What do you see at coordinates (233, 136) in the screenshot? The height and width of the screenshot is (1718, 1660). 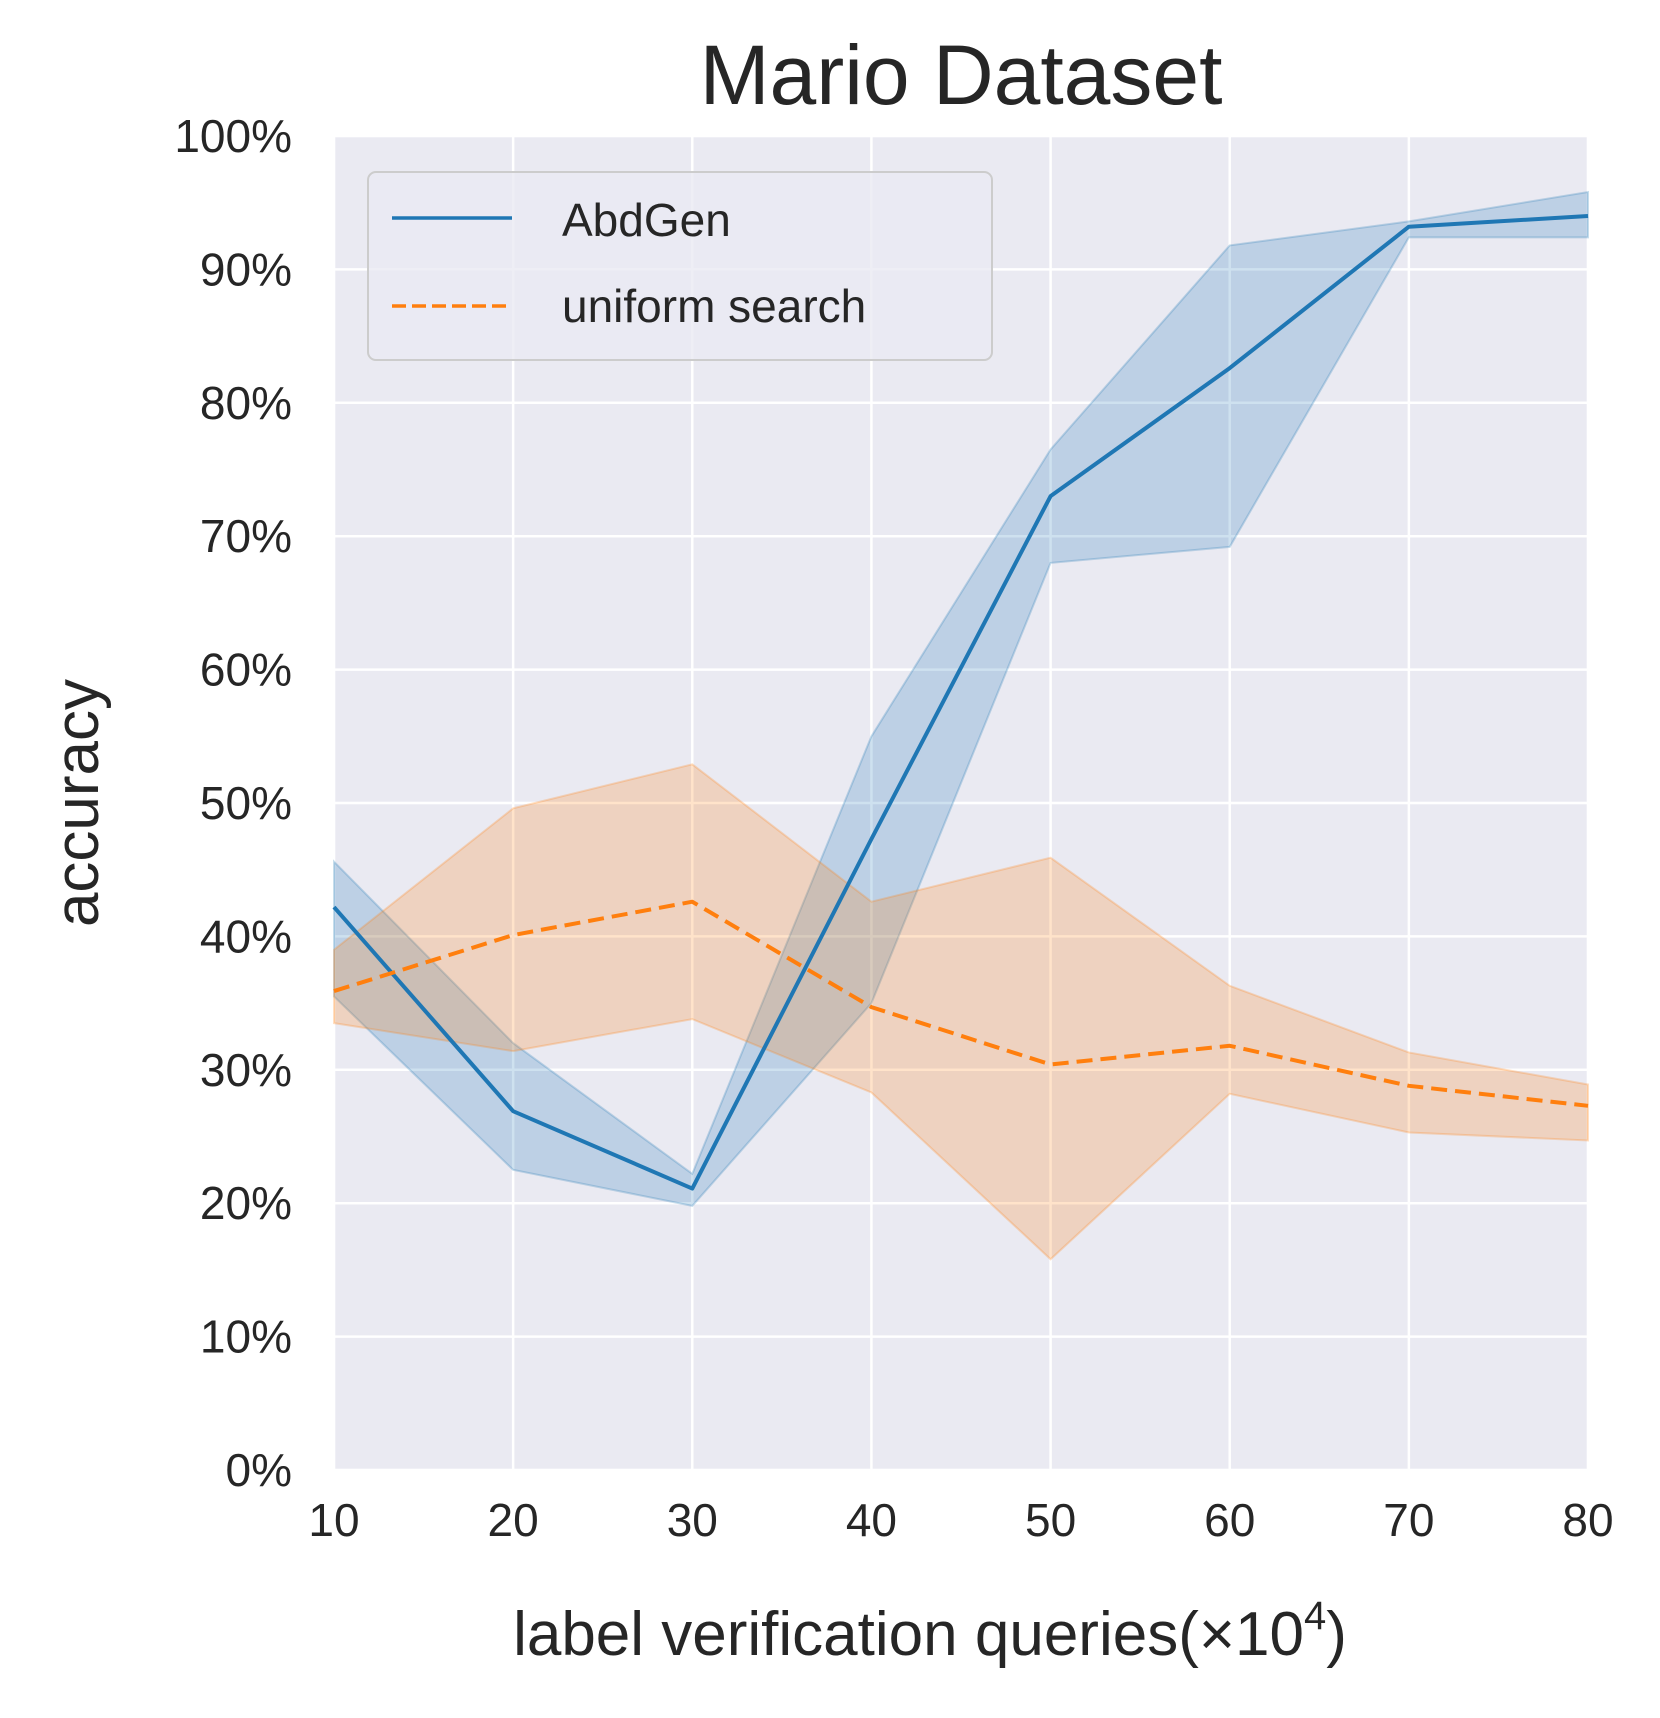 I see `y-tick-label: 100%` at bounding box center [233, 136].